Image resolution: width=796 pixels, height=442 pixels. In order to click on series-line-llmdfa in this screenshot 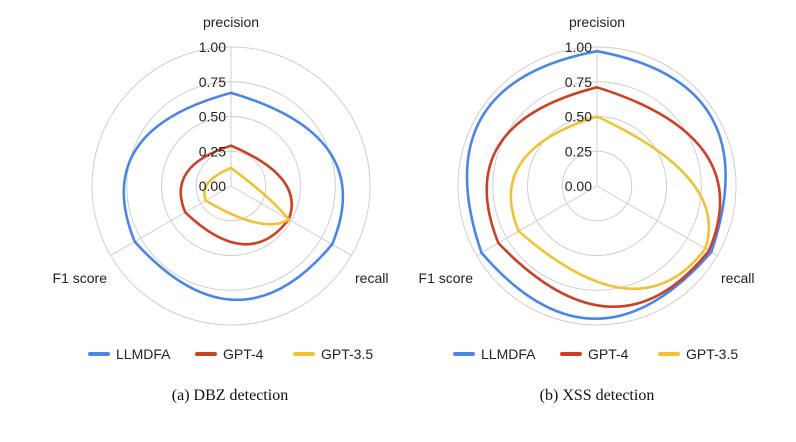, I will do `click(233, 196)`.